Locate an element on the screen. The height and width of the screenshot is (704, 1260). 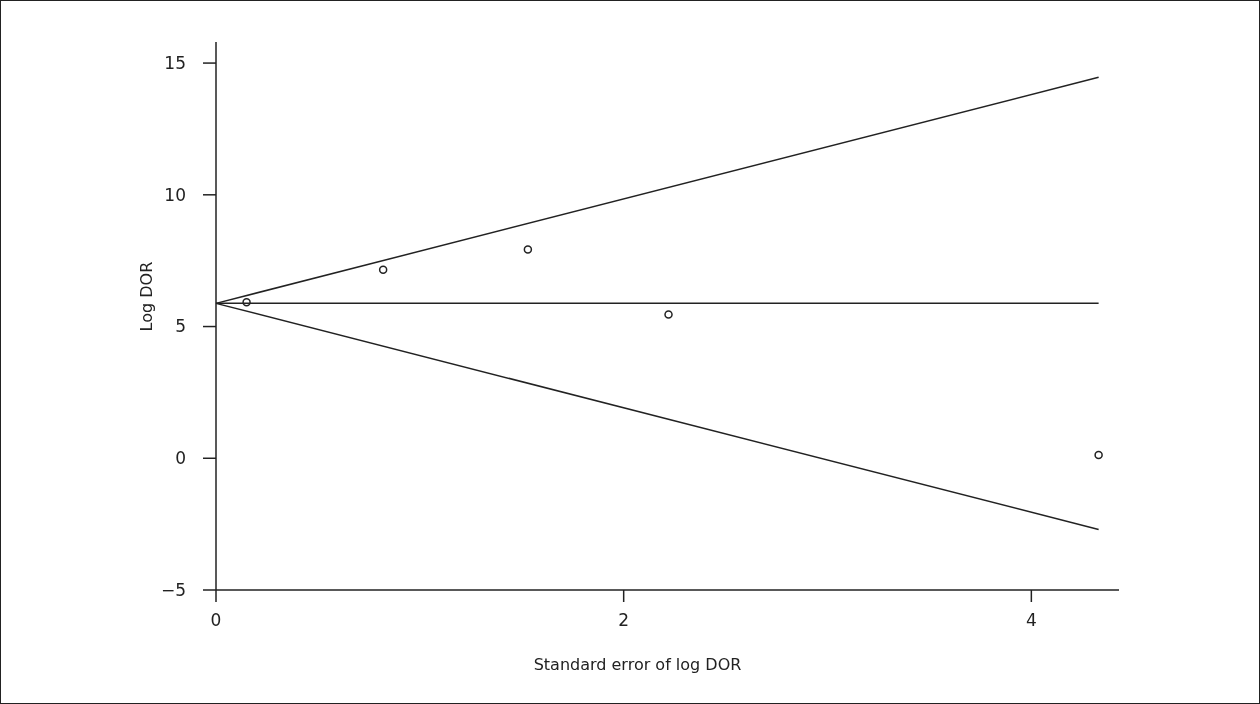
x-tick-label: 2 is located at coordinates (624, 620).